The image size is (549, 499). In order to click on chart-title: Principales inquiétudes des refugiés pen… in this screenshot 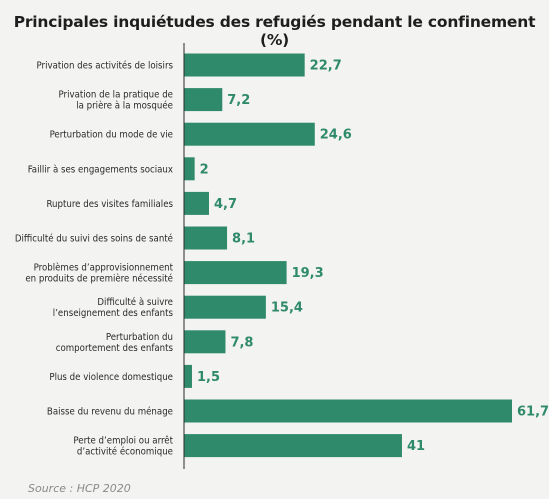, I will do `click(274, 31)`.